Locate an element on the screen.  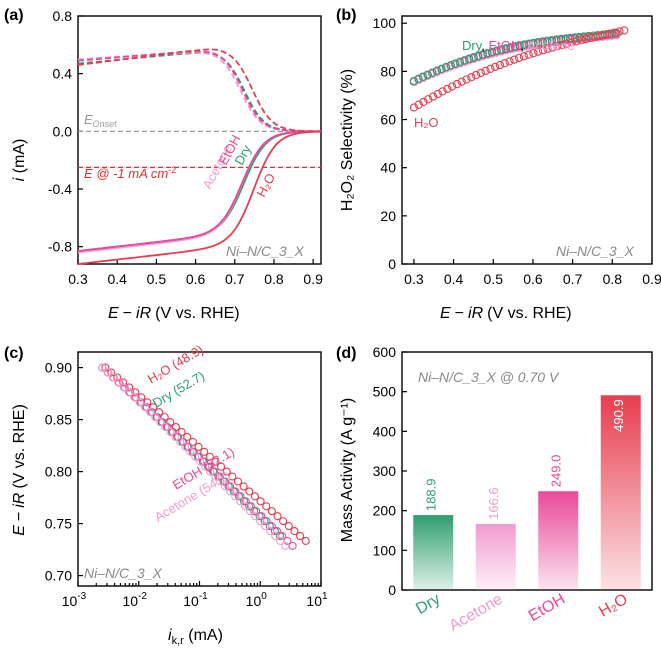
panel-a-label: (a) is located at coordinates (14, 15).